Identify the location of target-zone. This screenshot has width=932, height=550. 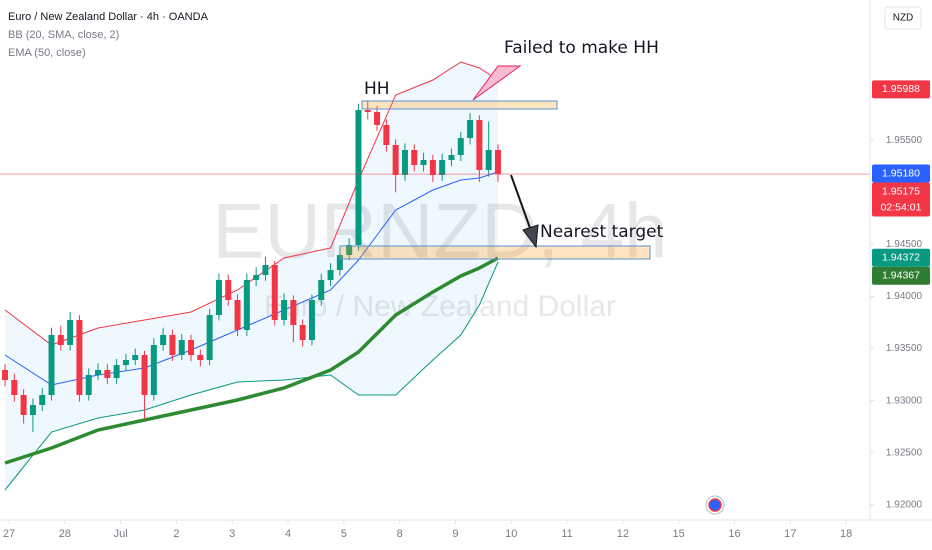
(495, 252).